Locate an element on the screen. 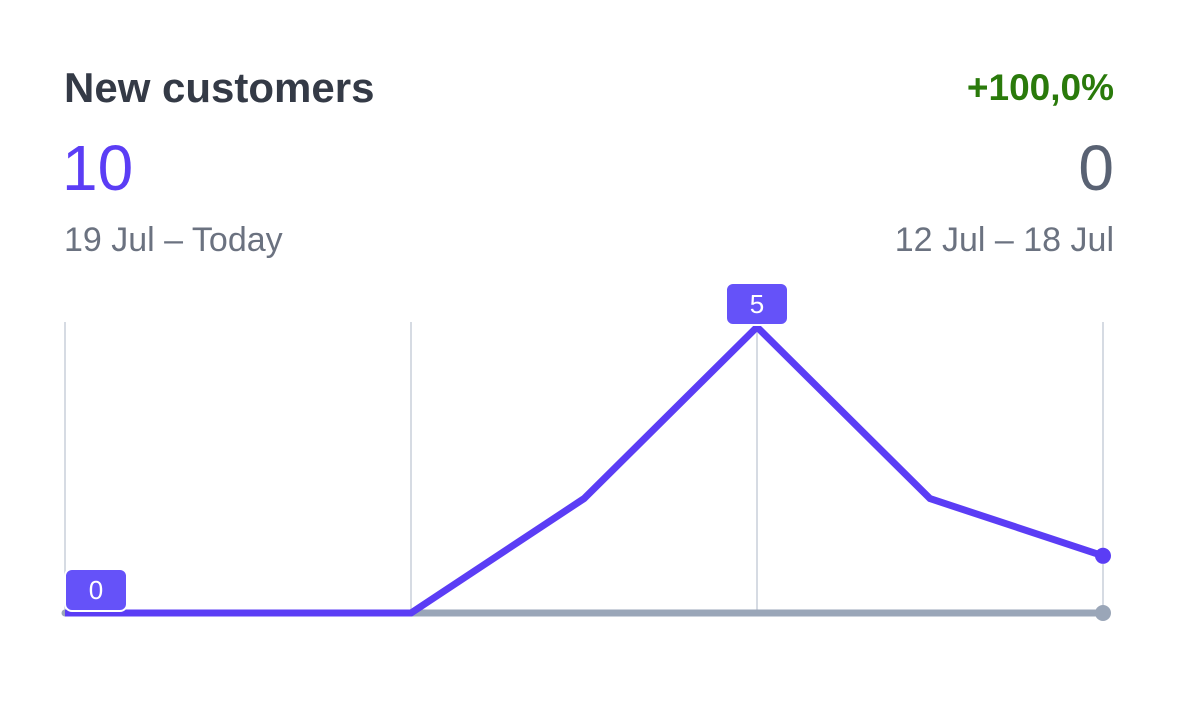  current-period-value: 10 is located at coordinates (98, 168).